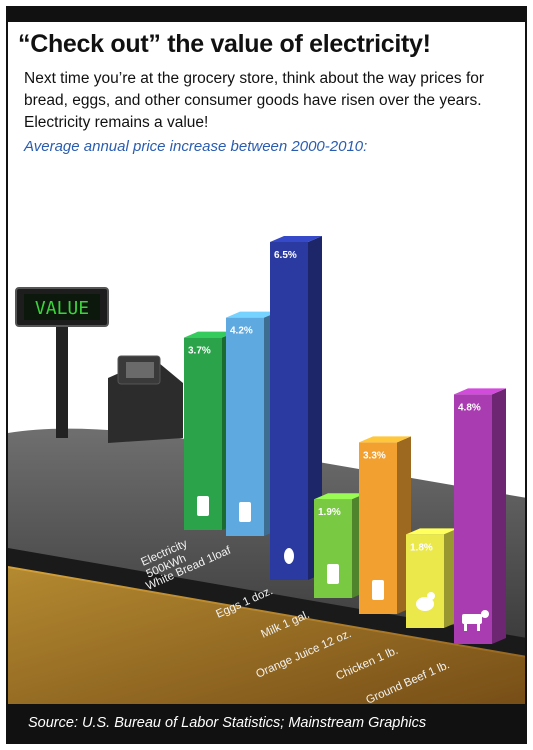 The height and width of the screenshot is (750, 533). Describe the element at coordinates (475, 620) in the screenshot. I see `cow-icon` at that location.